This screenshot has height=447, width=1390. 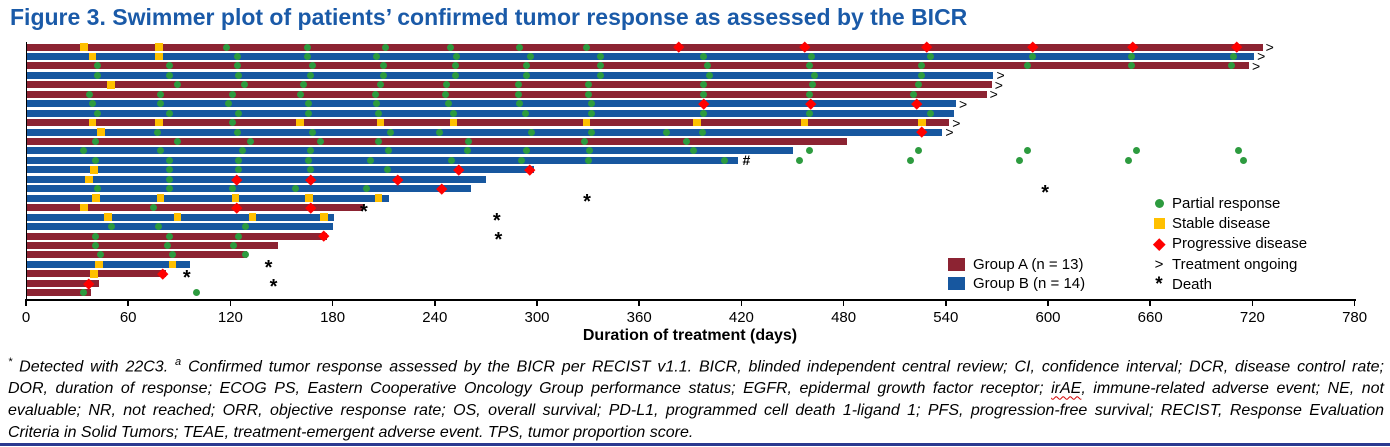 I want to click on legend-group-a: Group A (n = 13), so click(x=1016, y=264).